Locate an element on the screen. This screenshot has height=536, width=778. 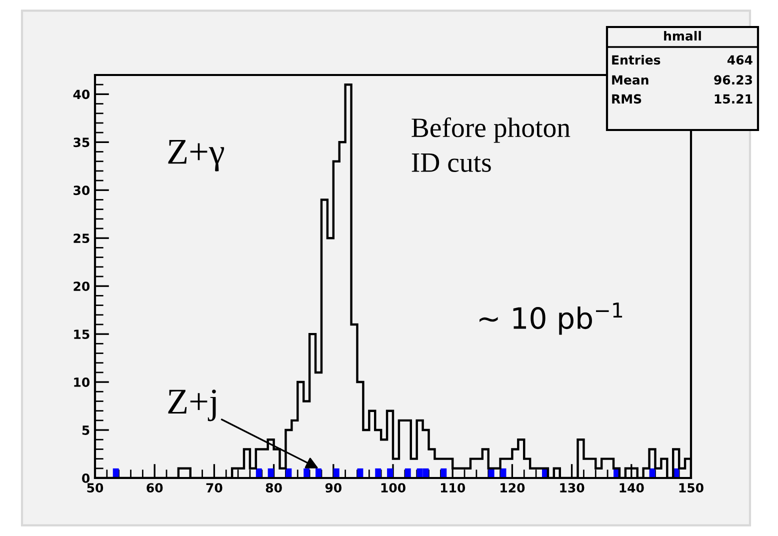
y-tick-label: 0 is located at coordinates (86, 478).